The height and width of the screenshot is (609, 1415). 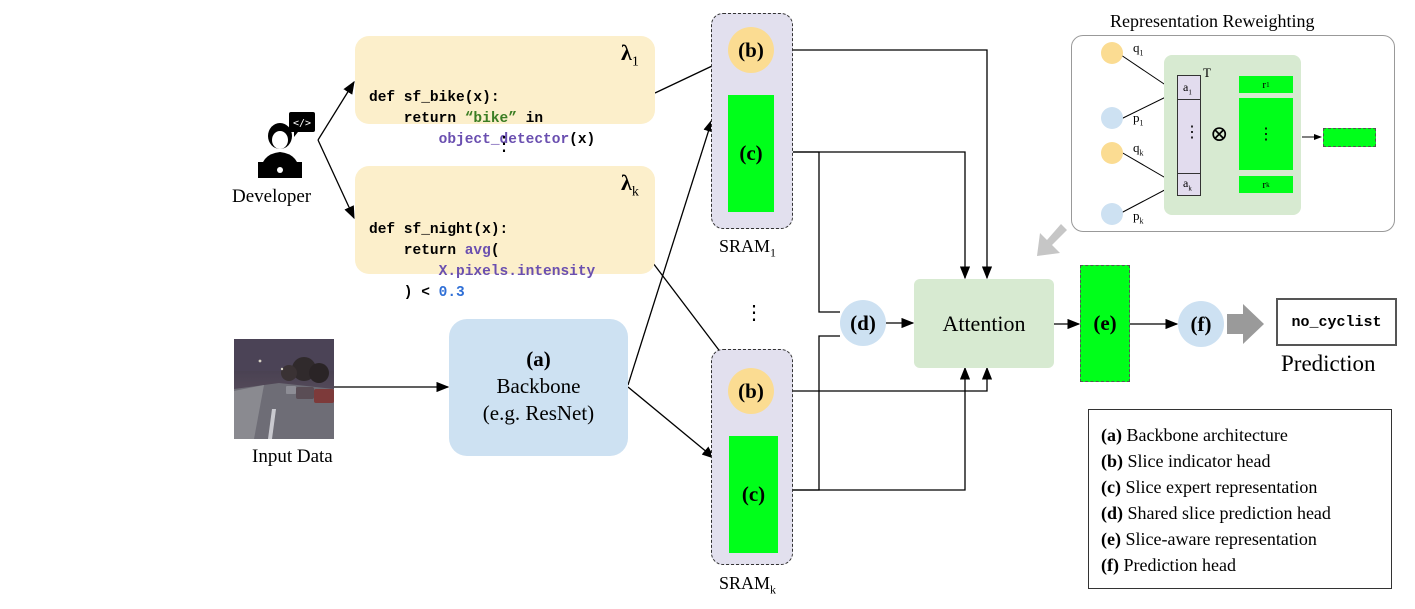 I want to click on arrow-ck-to-attention, so click(x=874, y=428).